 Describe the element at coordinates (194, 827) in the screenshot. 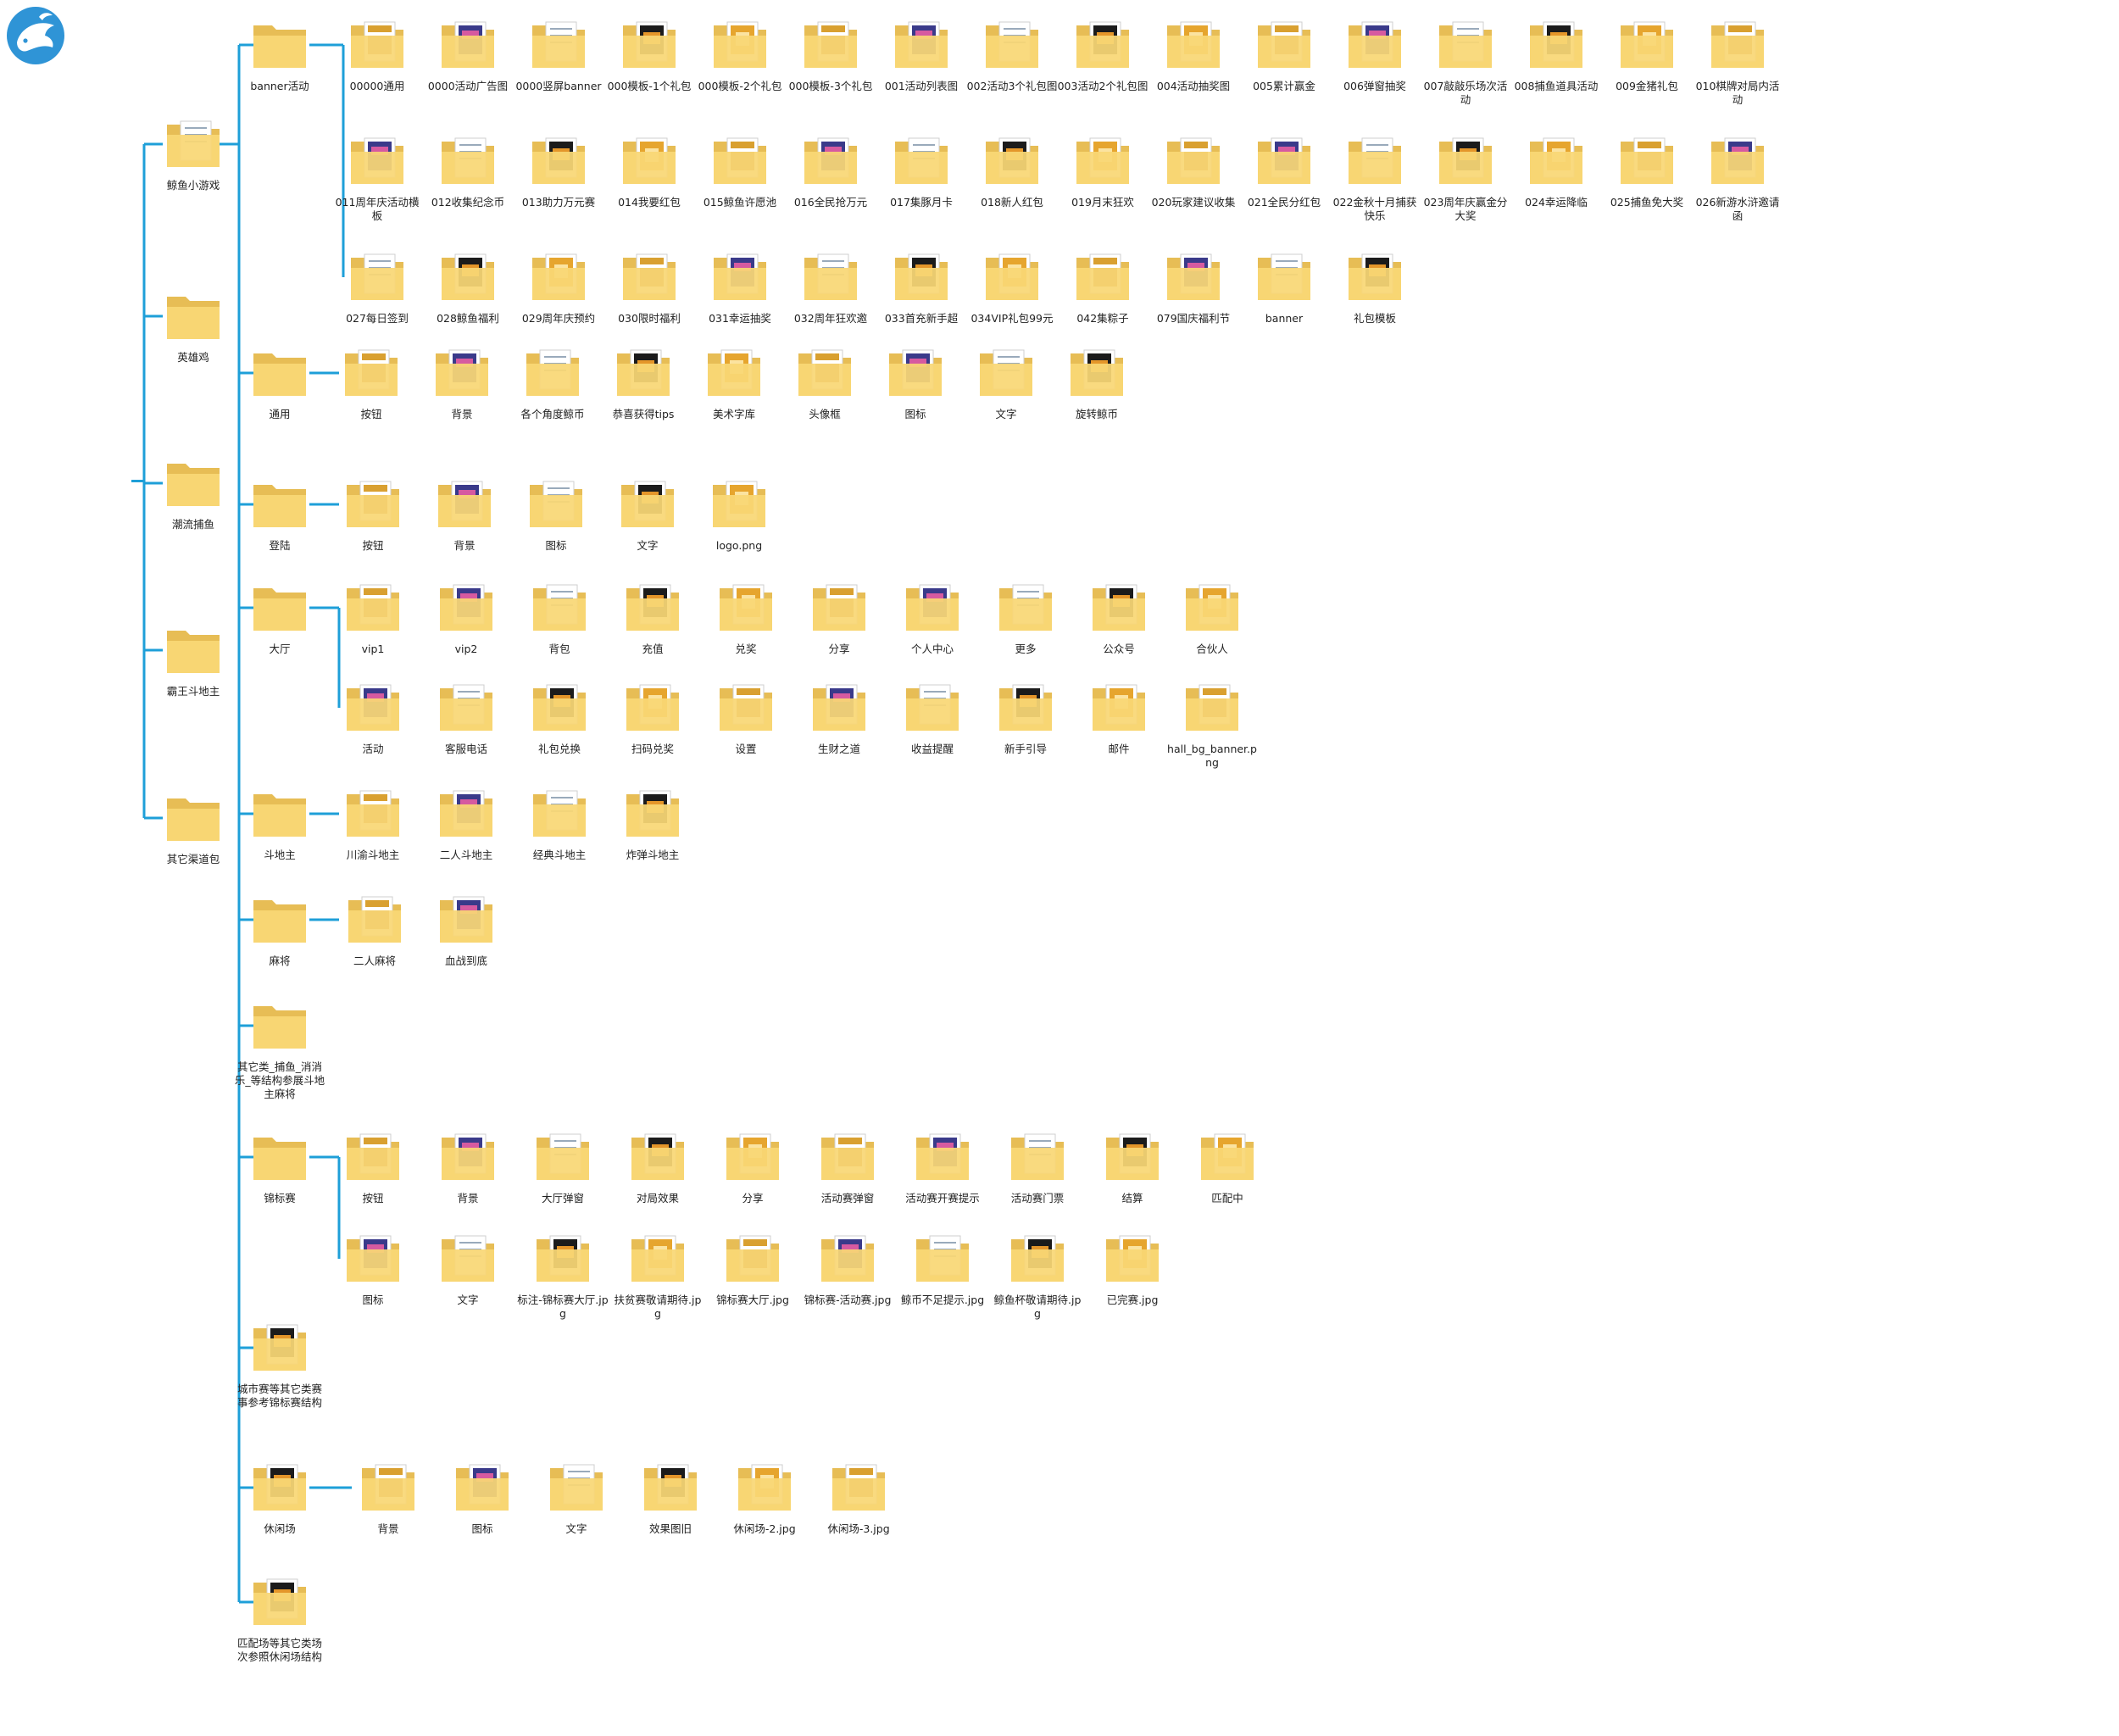

I see `level1-4-folder: 其它渠道包` at that location.